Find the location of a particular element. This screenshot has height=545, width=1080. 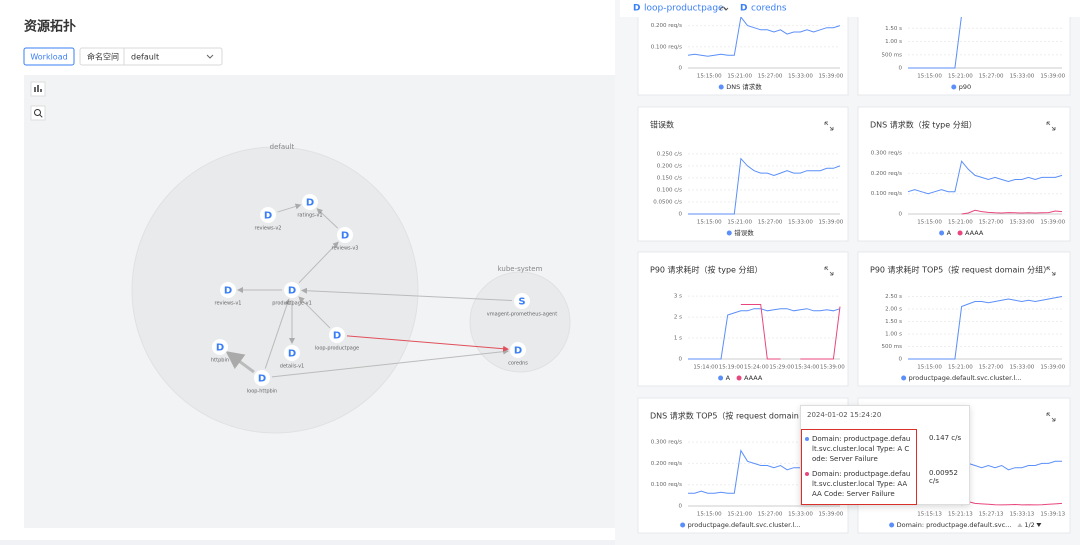

tooltip-value: 0.147 c/s is located at coordinates (945, 438).